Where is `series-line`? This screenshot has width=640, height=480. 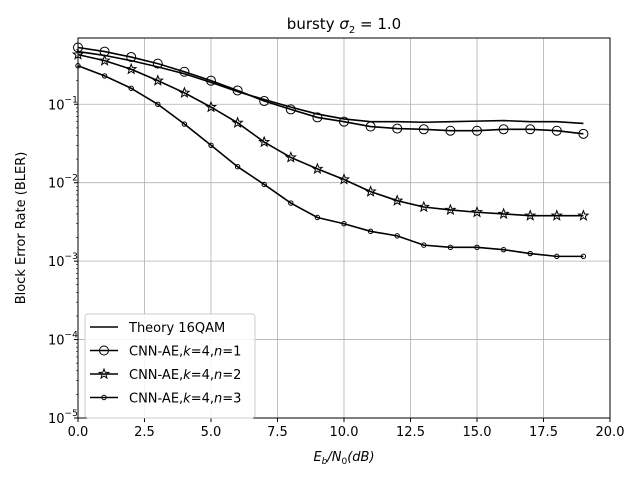 series-line is located at coordinates (330, 87).